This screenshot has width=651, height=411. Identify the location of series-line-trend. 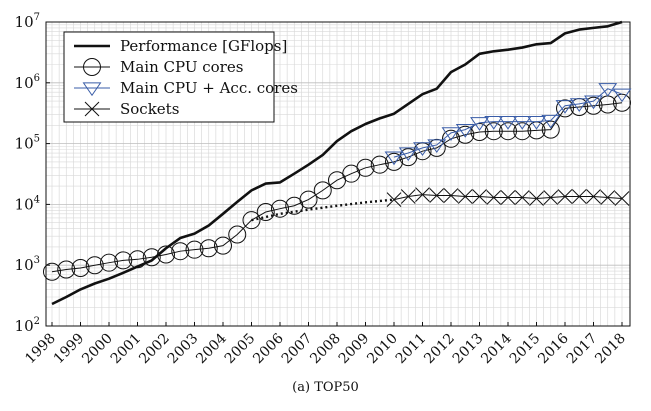
(323, 210).